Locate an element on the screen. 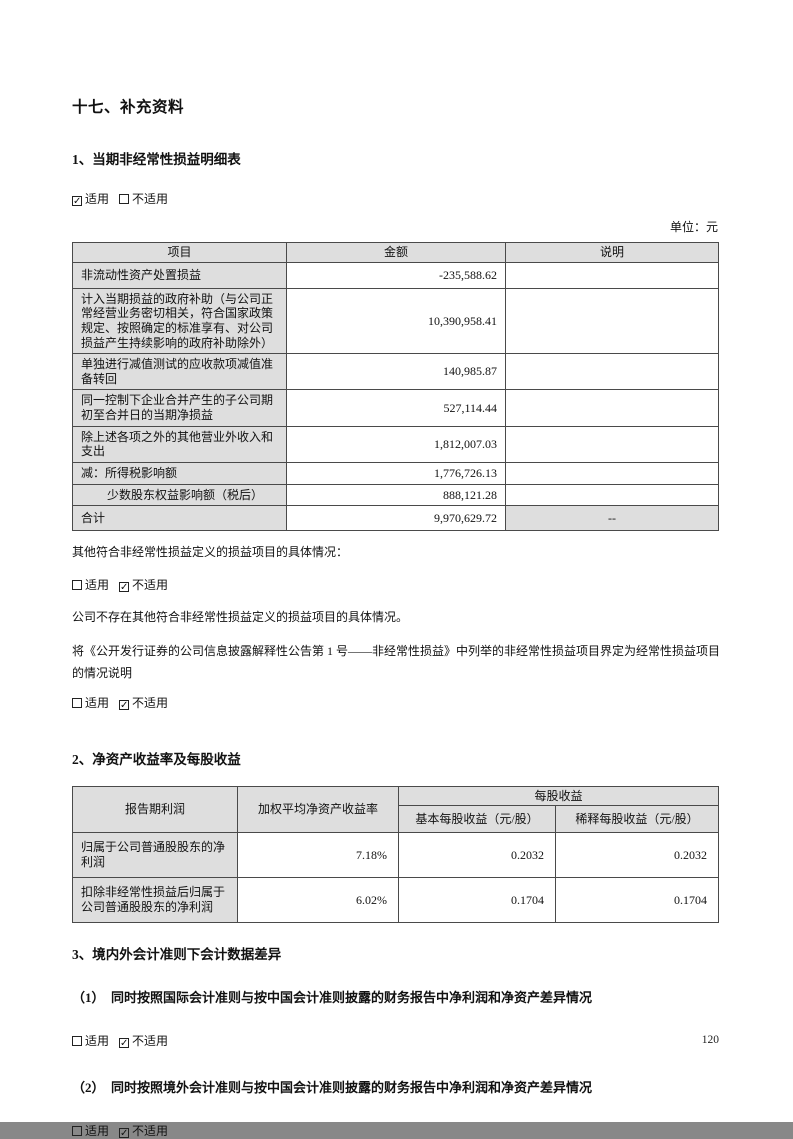 The height and width of the screenshot is (1139, 793). col-header-amount: 金额 is located at coordinates (396, 252).